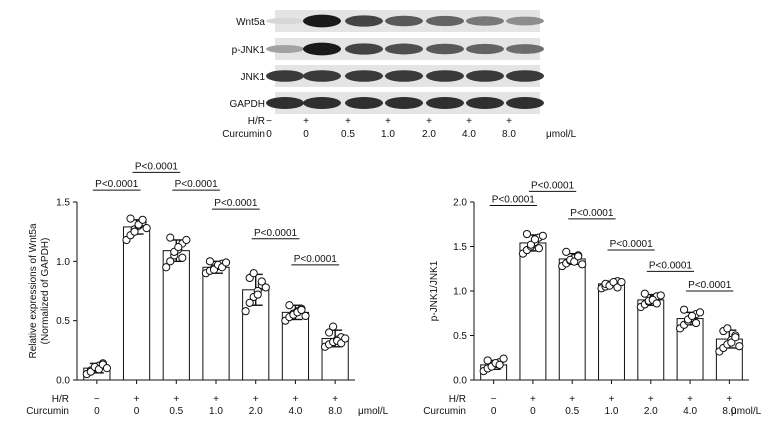 The width and height of the screenshot is (780, 432). I want to click on blot-hr-label: H/R, so click(256, 121).